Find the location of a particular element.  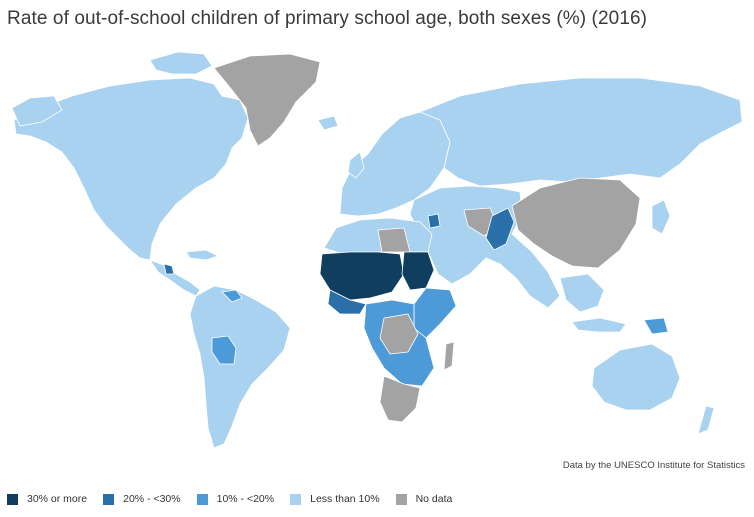

region-indonesia is located at coordinates (599, 325).